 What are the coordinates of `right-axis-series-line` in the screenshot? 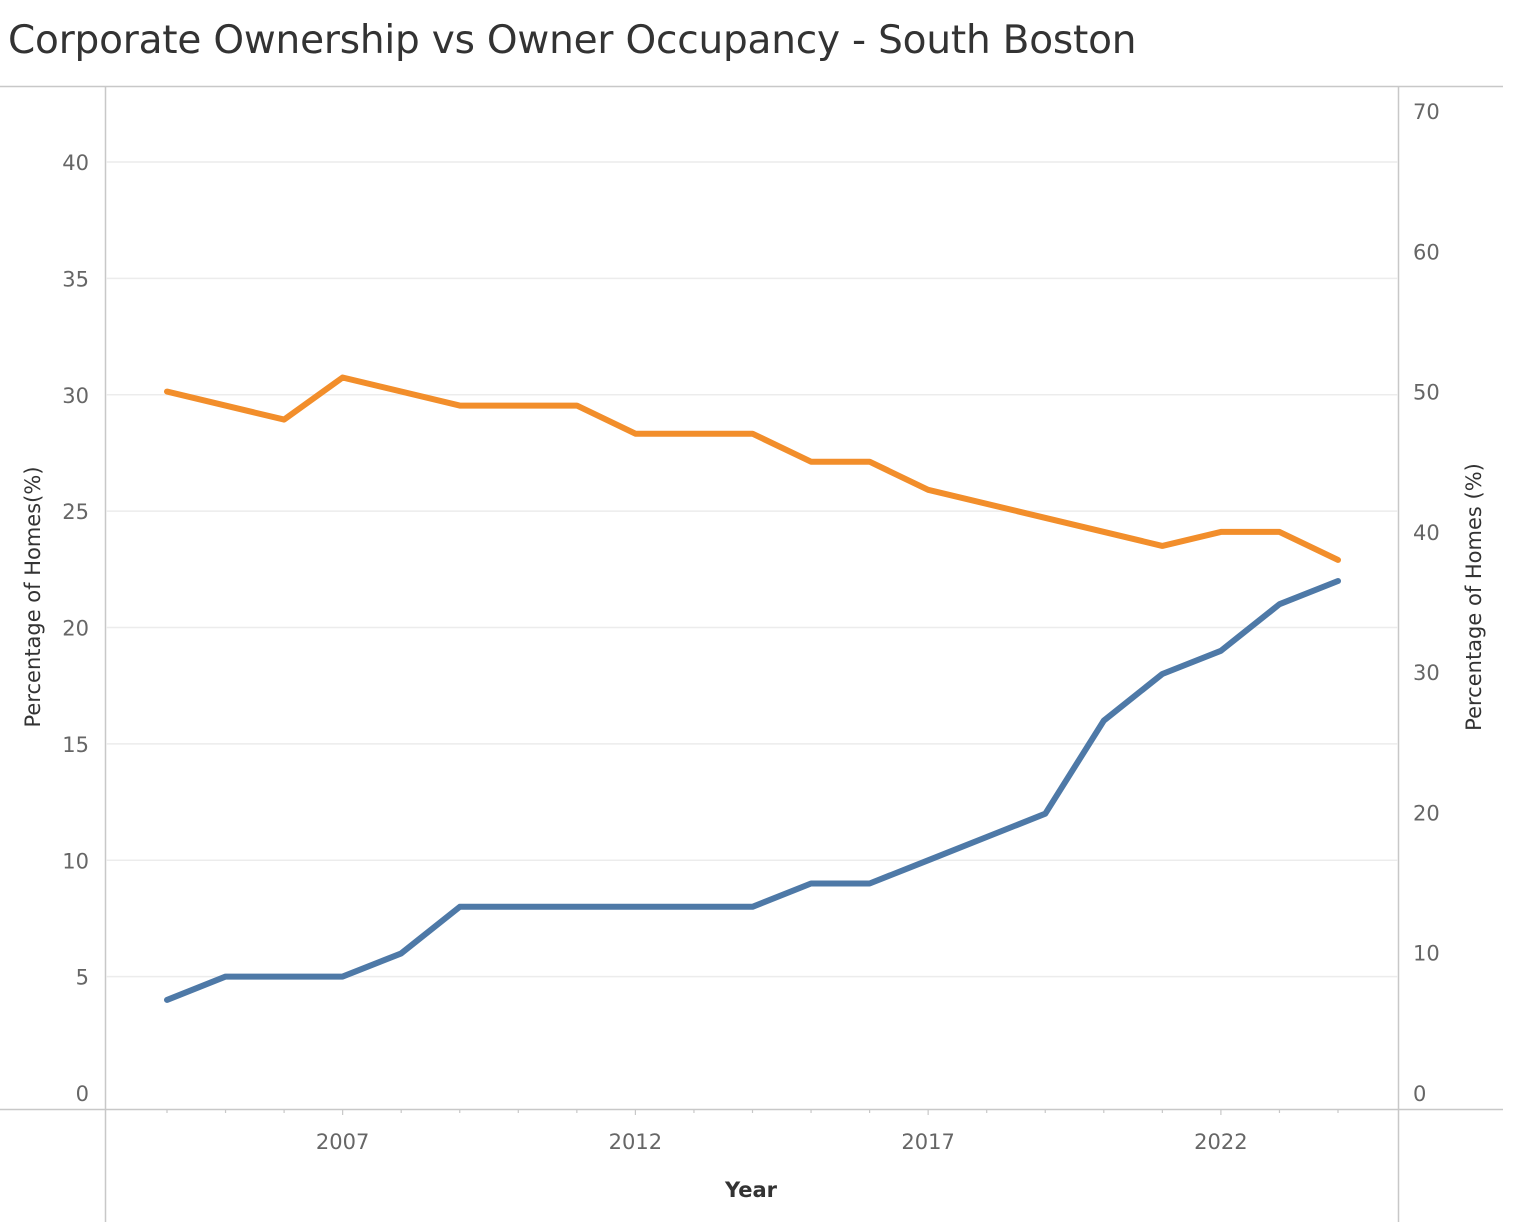 It's located at (752, 468).